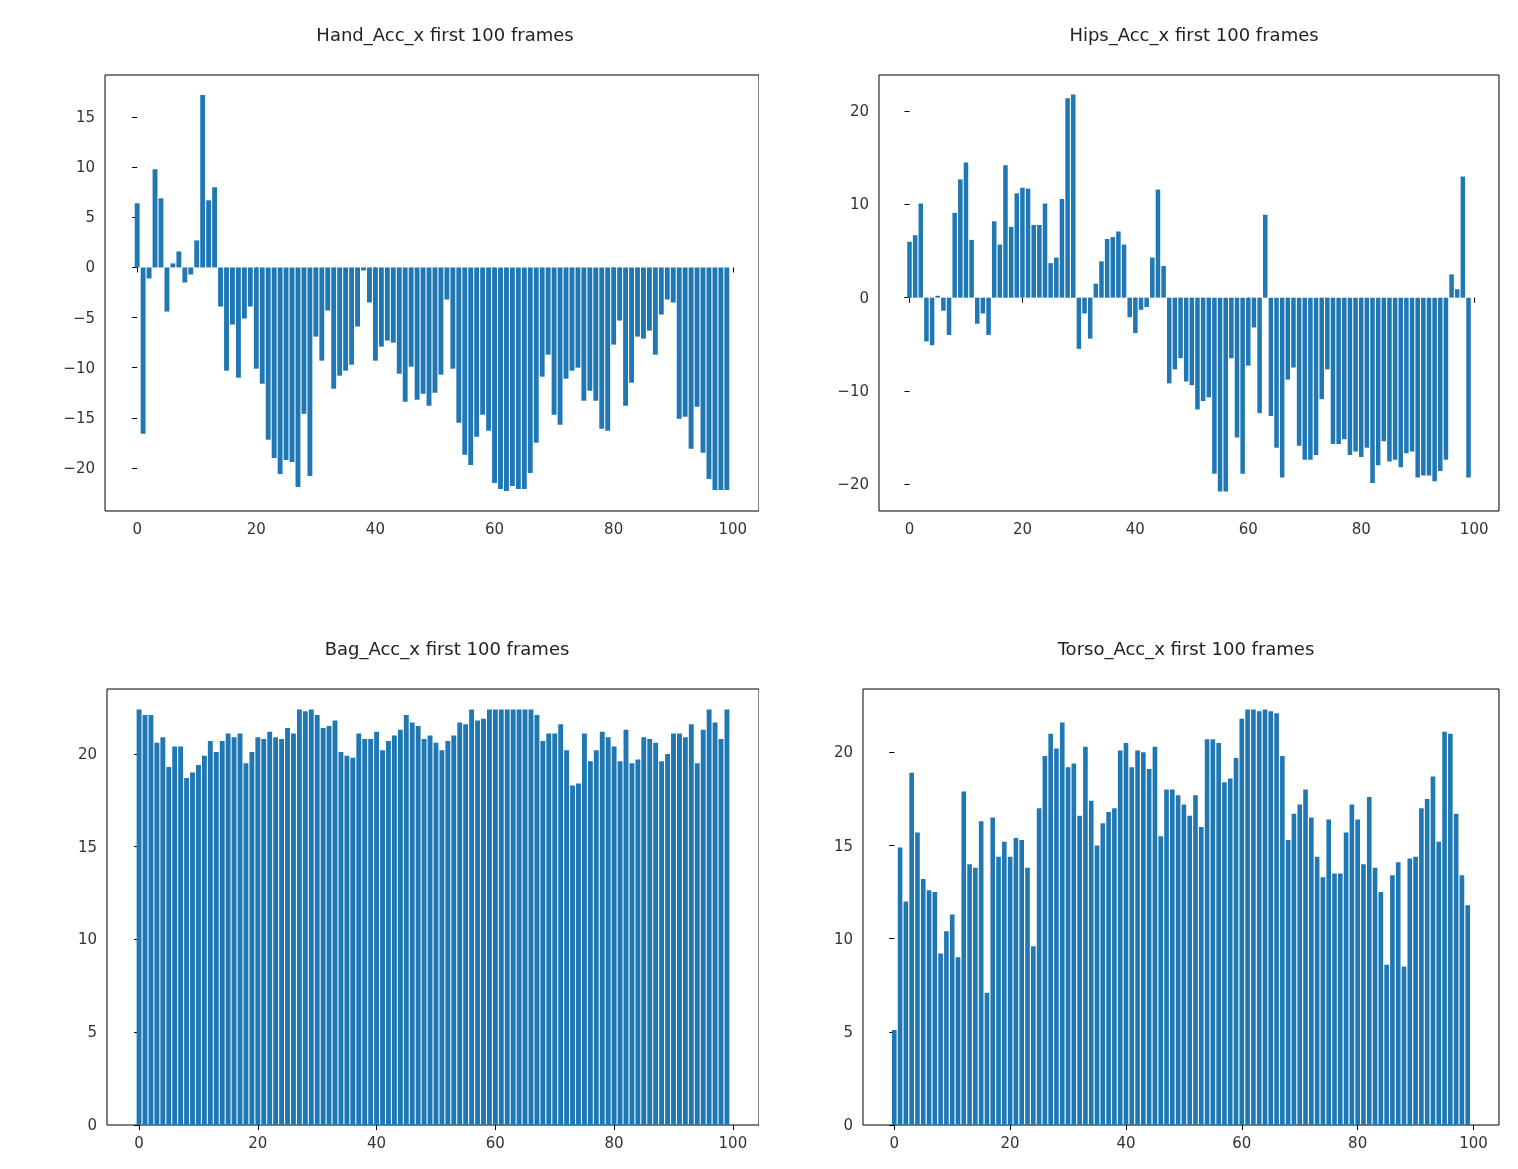 This screenshot has width=1518, height=1169. Describe the element at coordinates (1194, 34) in the screenshot. I see `chart-title: Hips_Acc_x first 100 frames` at that location.